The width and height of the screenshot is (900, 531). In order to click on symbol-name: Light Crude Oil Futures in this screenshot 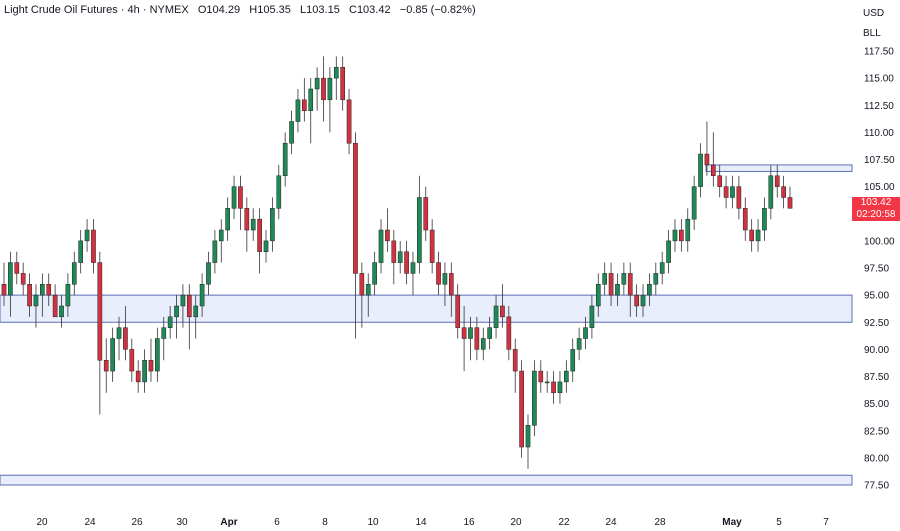, I will do `click(61, 10)`.